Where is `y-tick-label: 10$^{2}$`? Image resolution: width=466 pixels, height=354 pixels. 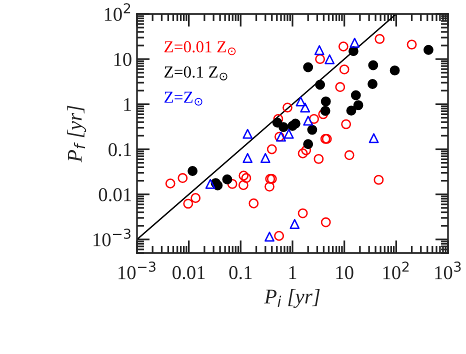 y-tick-label: 10$^{2}$ is located at coordinates (117, 12).